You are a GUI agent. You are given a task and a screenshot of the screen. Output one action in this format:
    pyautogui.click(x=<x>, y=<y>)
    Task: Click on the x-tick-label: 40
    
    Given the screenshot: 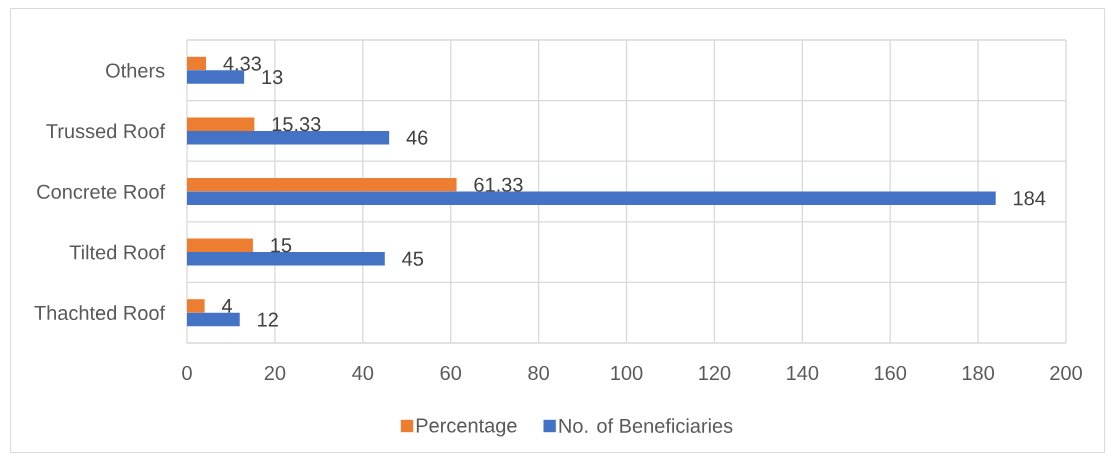 What is the action you would take?
    pyautogui.click(x=363, y=373)
    